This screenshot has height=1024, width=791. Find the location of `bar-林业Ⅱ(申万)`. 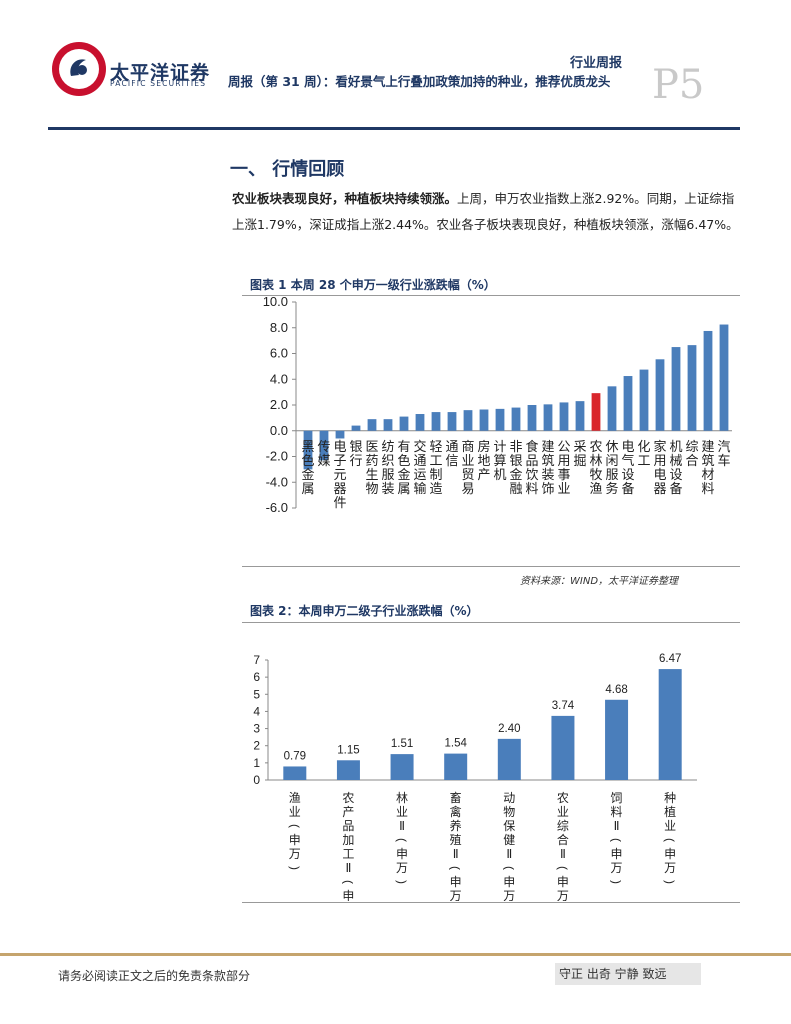

bar-林业Ⅱ(申万) is located at coordinates (402, 767).